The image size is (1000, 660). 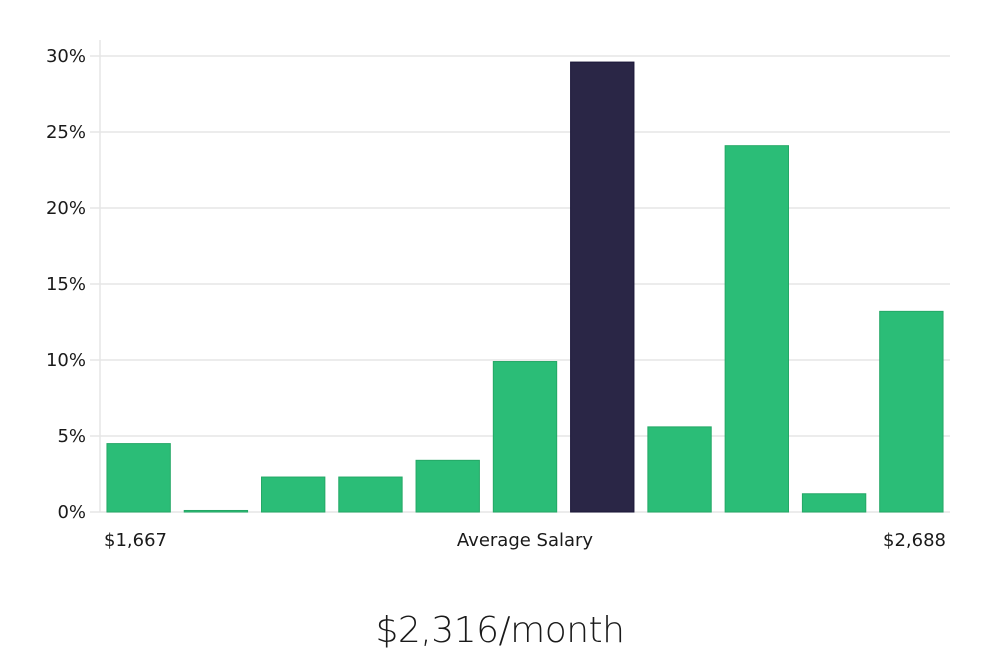 What do you see at coordinates (135, 540) in the screenshot?
I see `x-axis-min-label: $1,667` at bounding box center [135, 540].